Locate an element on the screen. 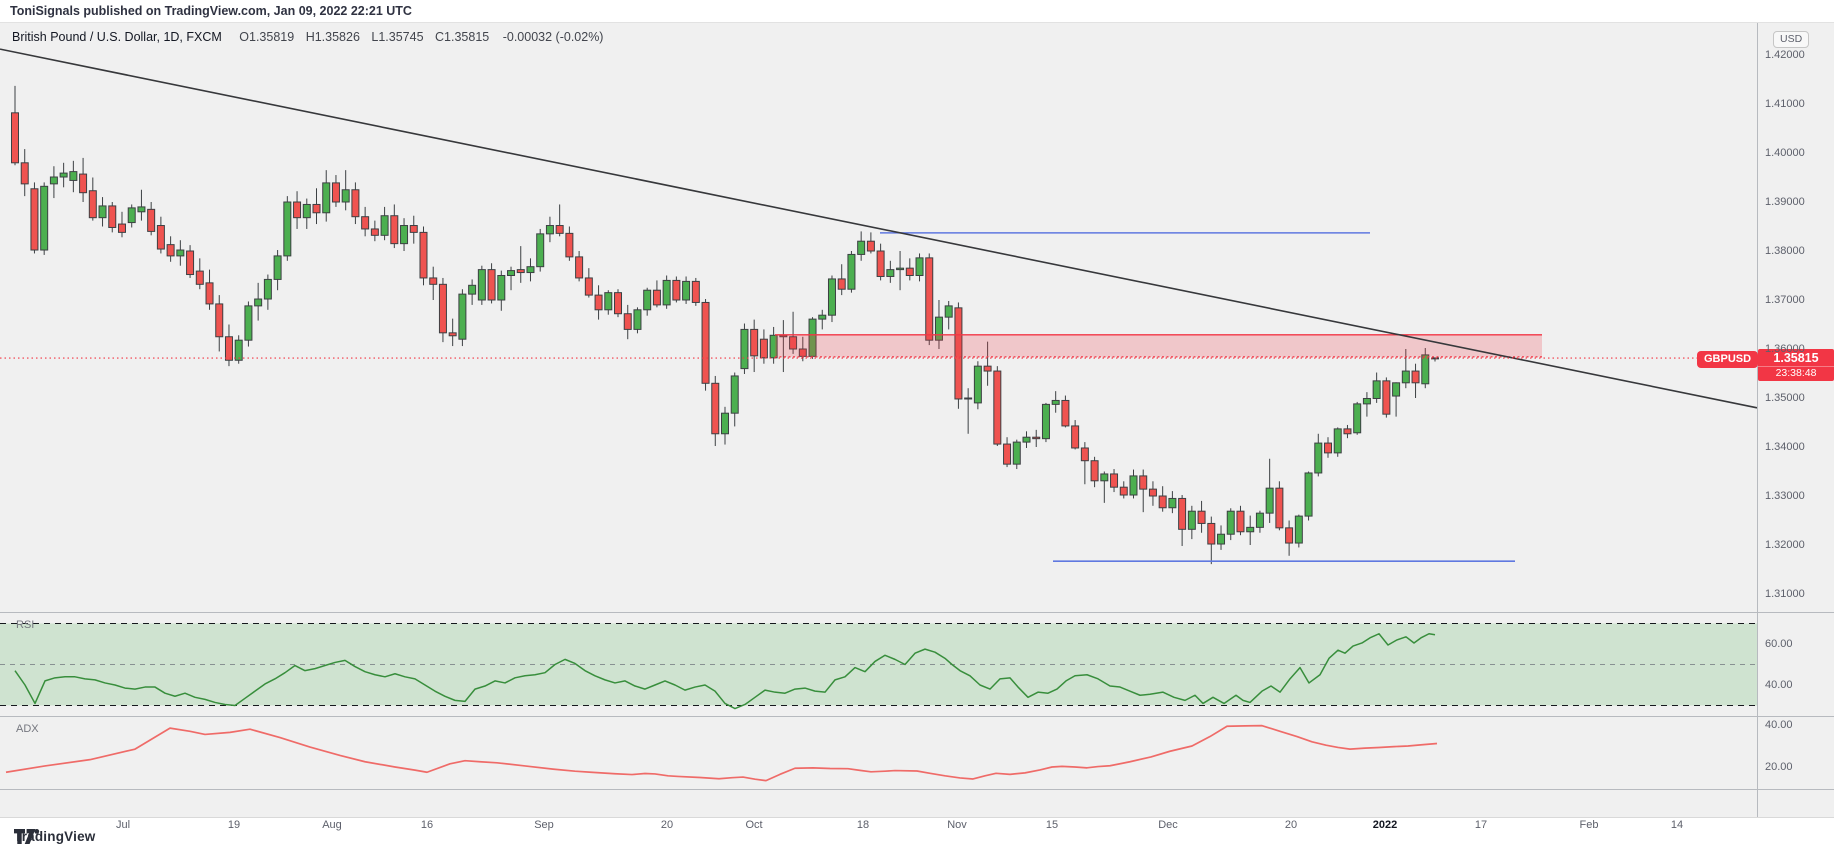 This screenshot has height=853, width=1834. currency-badge: USD is located at coordinates (1791, 39).